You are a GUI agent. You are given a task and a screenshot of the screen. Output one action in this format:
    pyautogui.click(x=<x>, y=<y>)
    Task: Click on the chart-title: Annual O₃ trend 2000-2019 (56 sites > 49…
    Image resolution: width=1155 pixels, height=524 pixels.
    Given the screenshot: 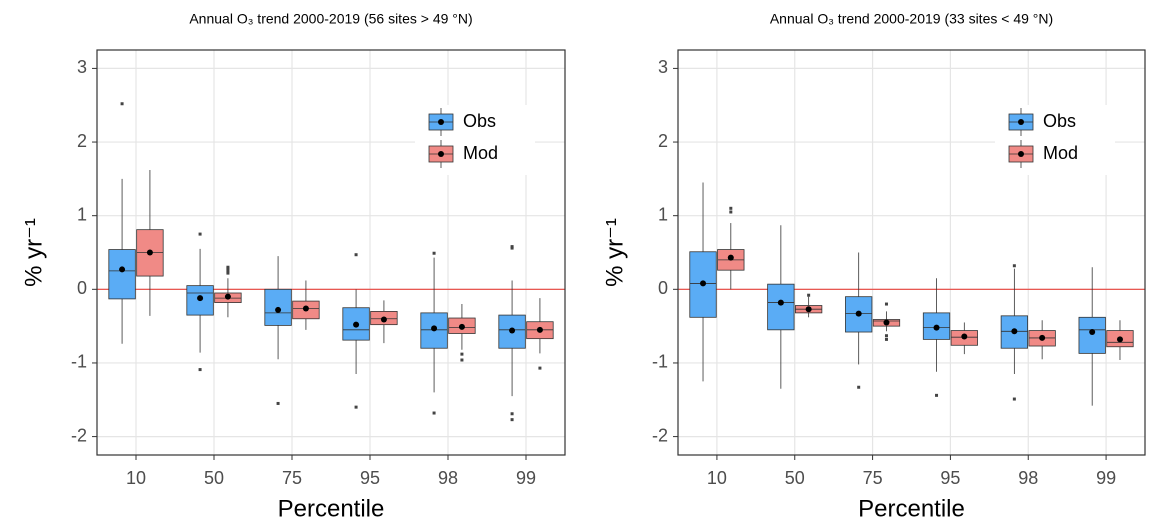 What is the action you would take?
    pyautogui.click(x=330, y=19)
    